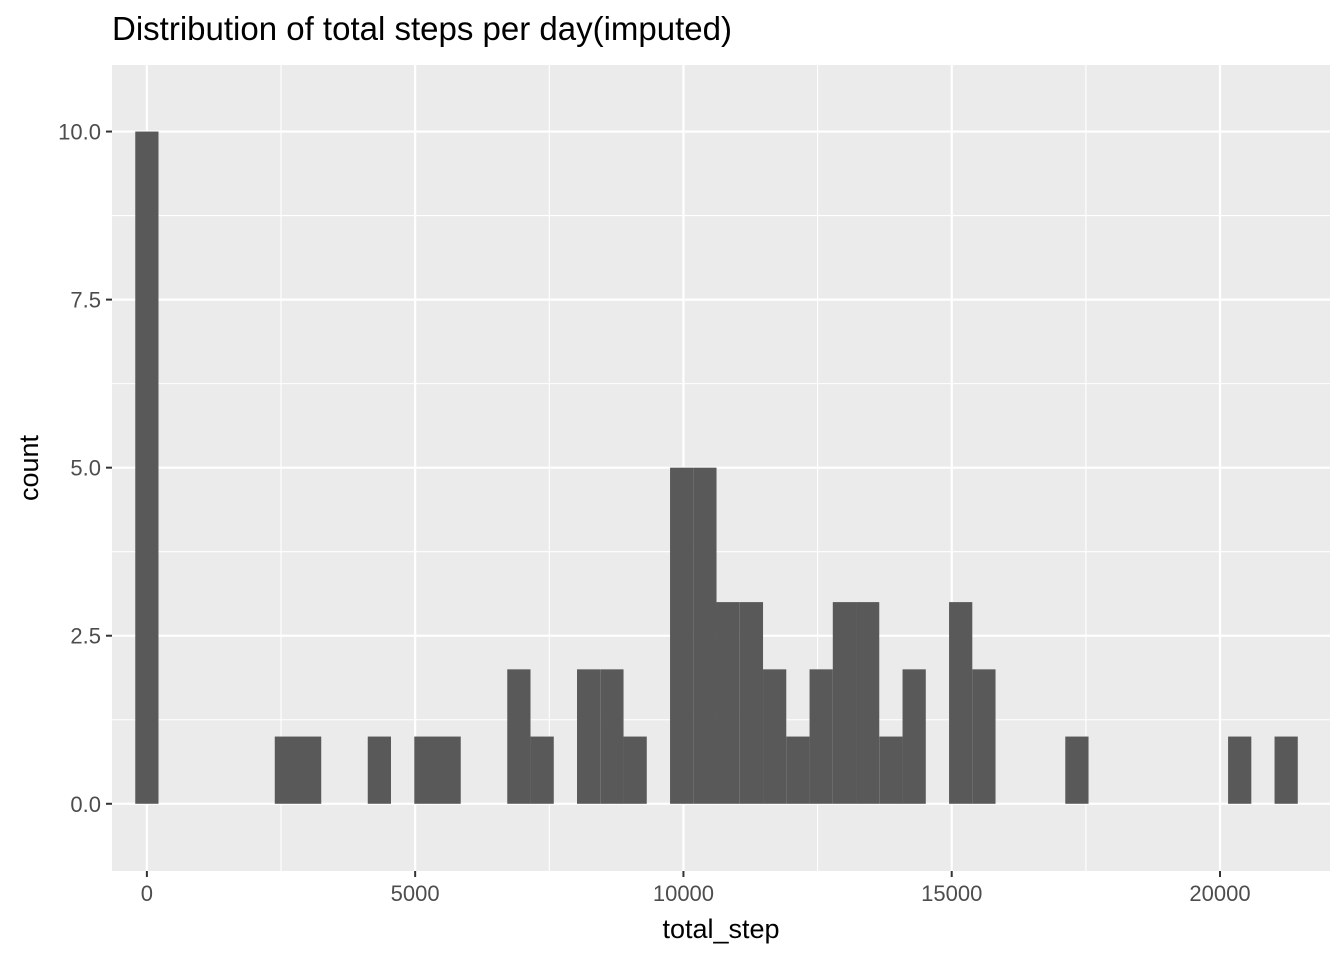 This screenshot has width=1344, height=960. I want to click on y-axis-ticks: 0.0 2.5 5.0 7.5 10.0, so click(85, 468).